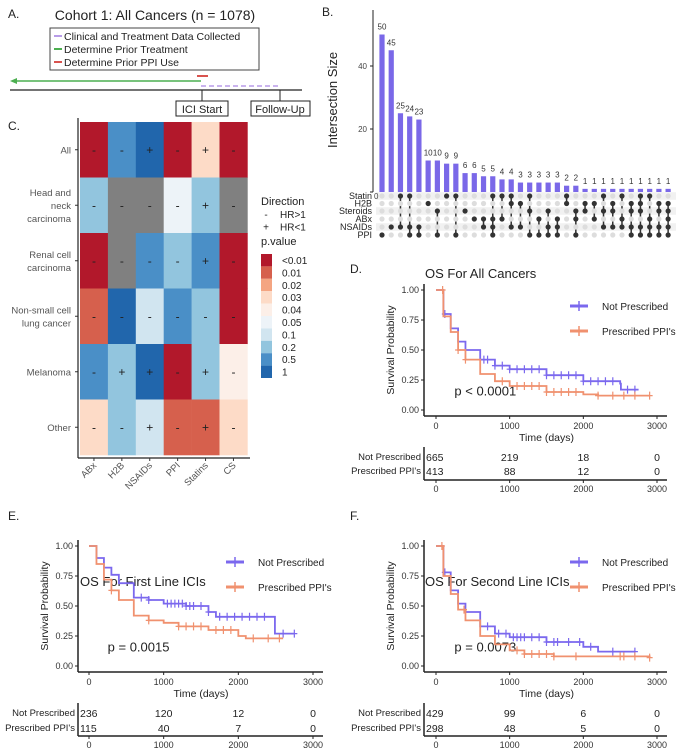 Image resolution: width=685 pixels, height=751 pixels. I want to click on legend-label: Not Prescribed, so click(291, 563).